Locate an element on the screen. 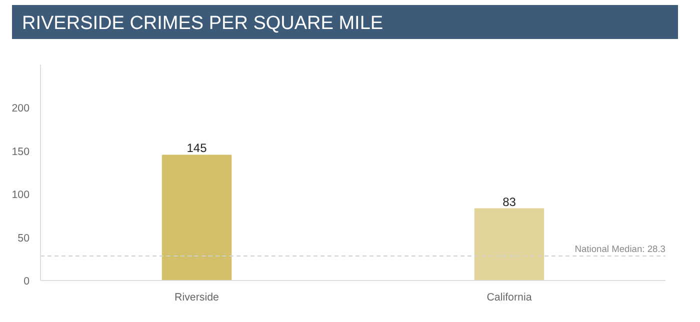  x-tick-label: California is located at coordinates (509, 298).